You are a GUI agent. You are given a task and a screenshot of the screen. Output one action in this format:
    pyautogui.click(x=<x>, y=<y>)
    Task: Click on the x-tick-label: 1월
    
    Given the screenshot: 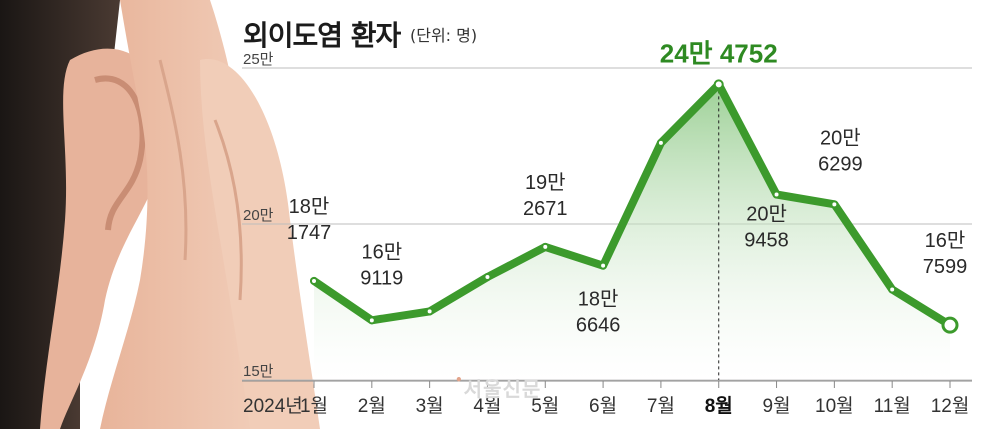 What is the action you would take?
    pyautogui.click(x=314, y=406)
    